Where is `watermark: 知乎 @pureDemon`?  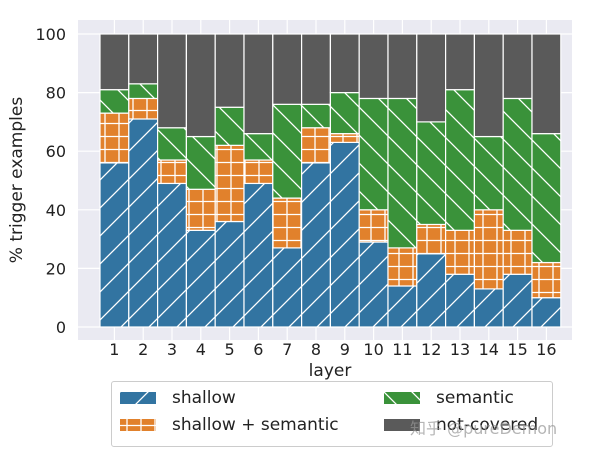
watermark: 知乎 @pureDemon is located at coordinates (484, 428).